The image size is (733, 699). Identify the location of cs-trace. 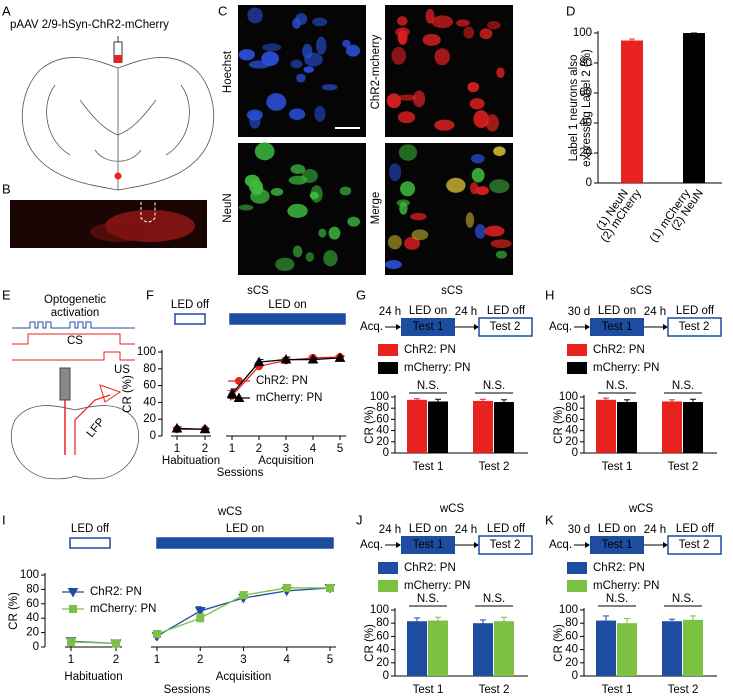
(73, 339).